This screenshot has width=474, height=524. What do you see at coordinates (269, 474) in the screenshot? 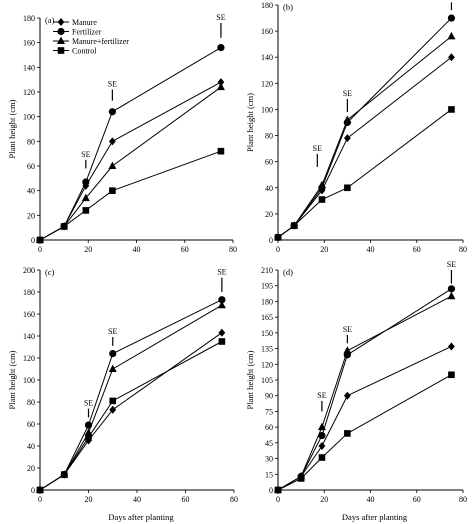
I see `y-tick-label: 15` at bounding box center [269, 474].